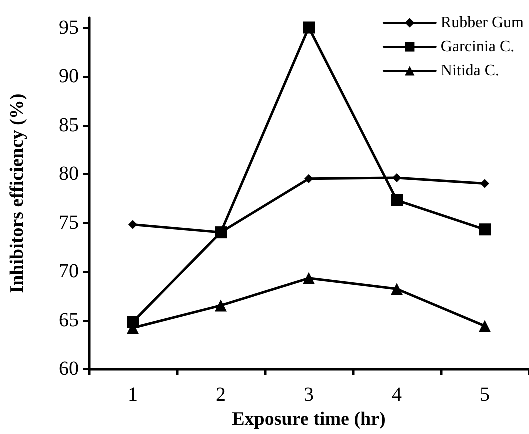 This screenshot has width=529, height=434. What do you see at coordinates (69, 223) in the screenshot?
I see `y-tick-label: 75` at bounding box center [69, 223].